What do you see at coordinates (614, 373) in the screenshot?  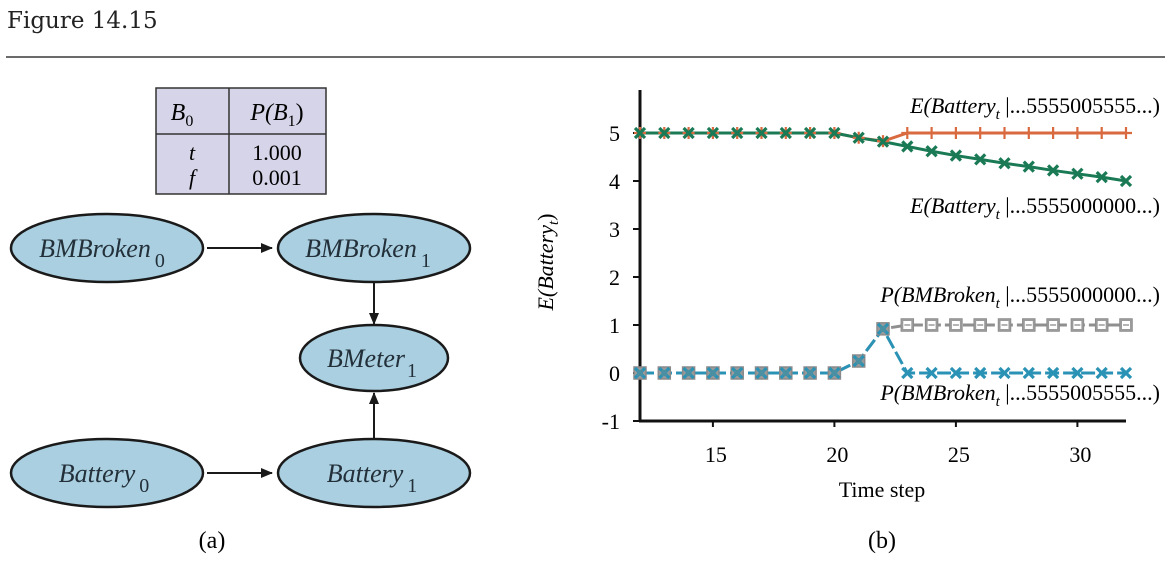 I see `y-tick-label: 0` at bounding box center [614, 373].